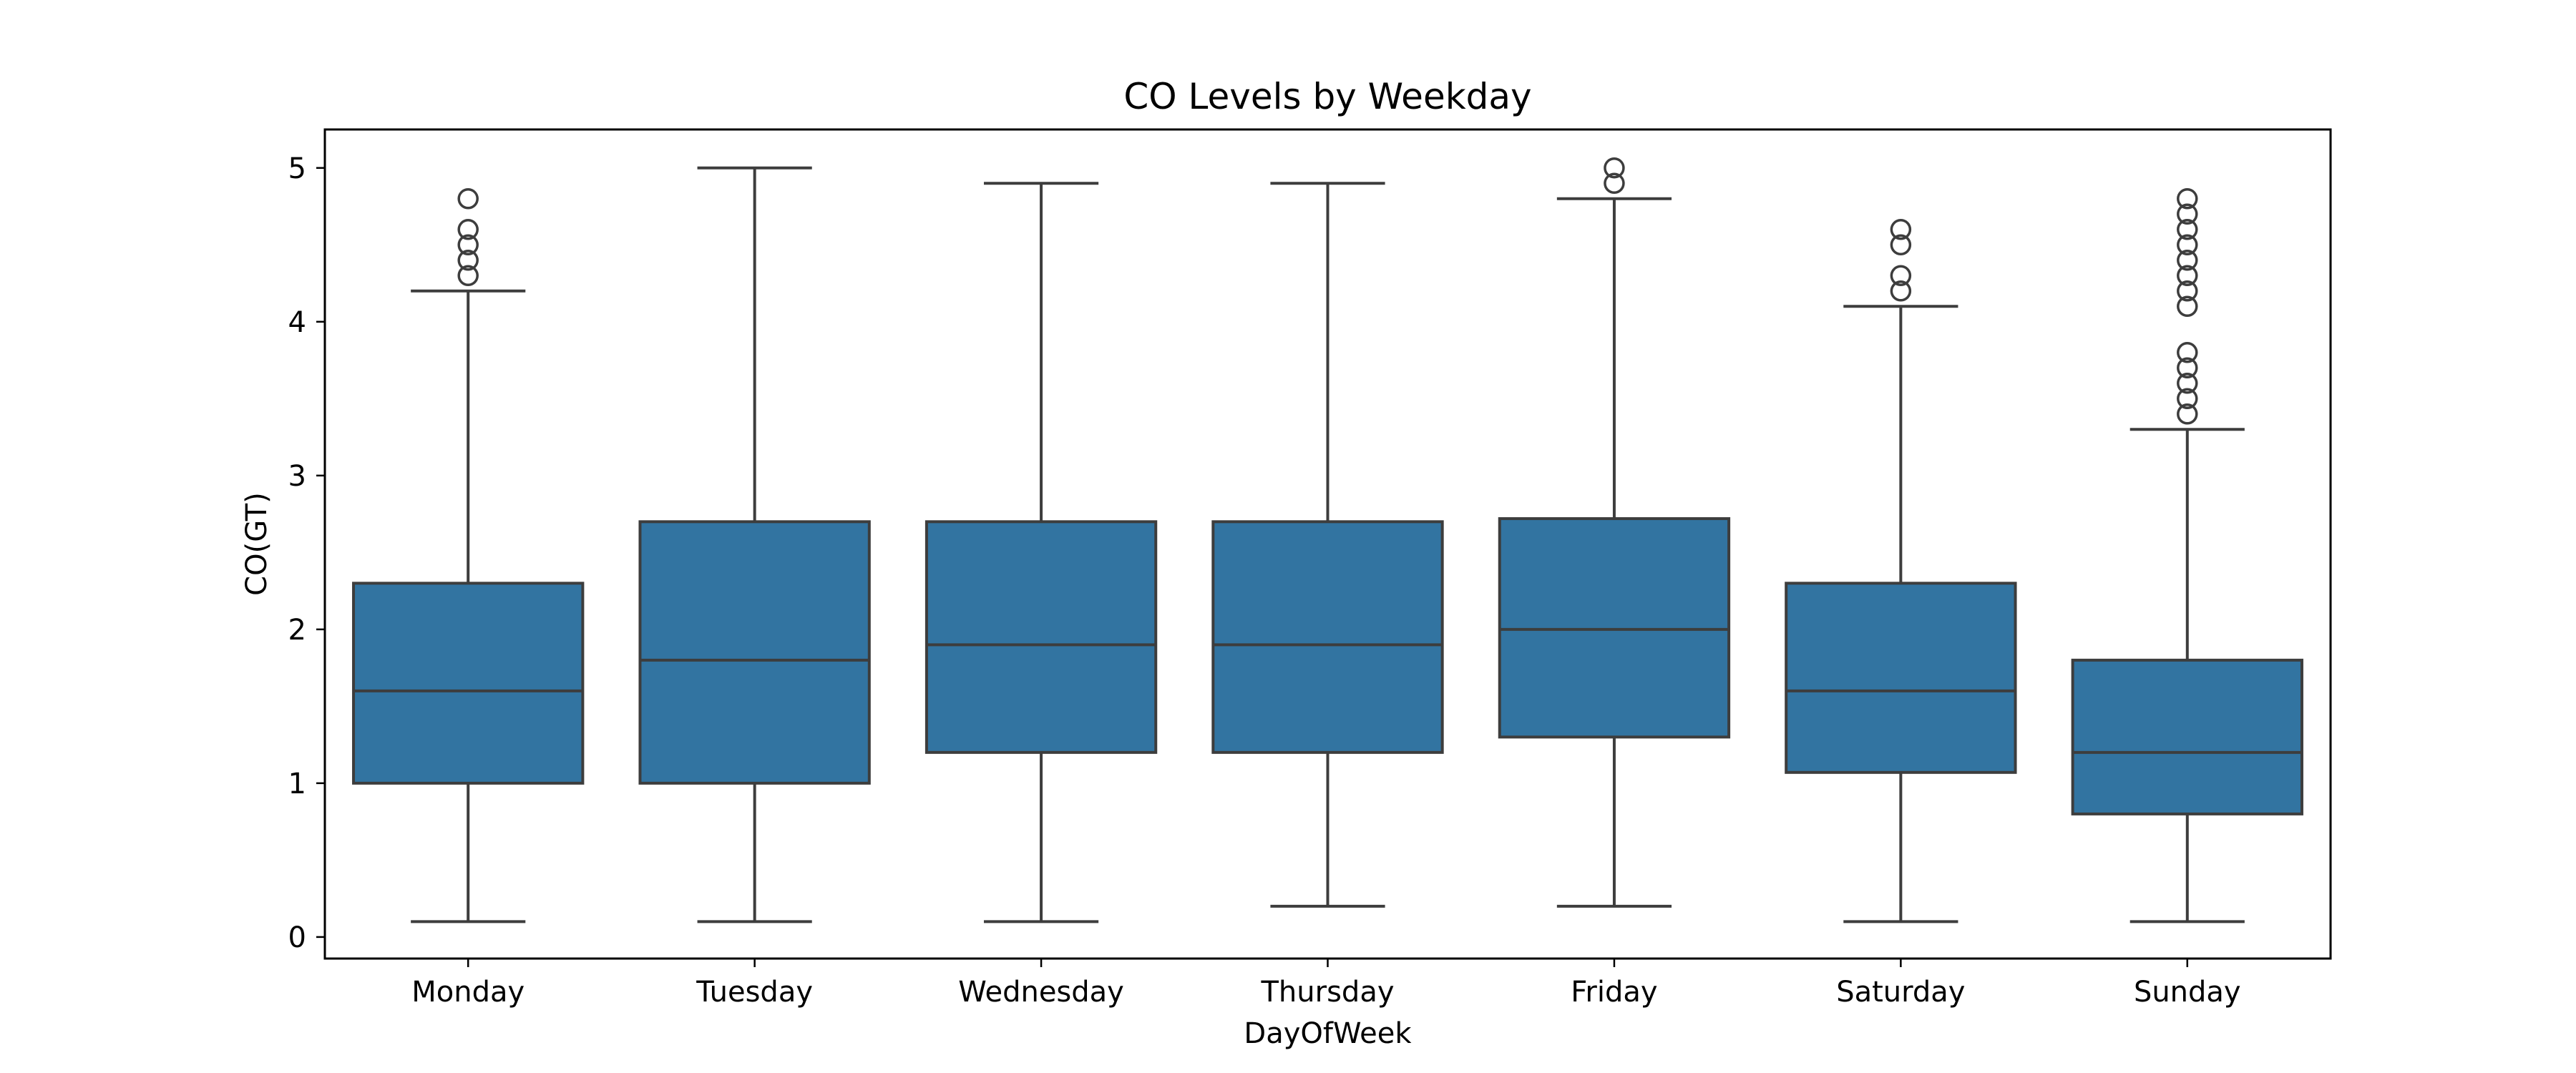 Image resolution: width=2576 pixels, height=1073 pixels. I want to click on x-tick-label: Tuesday, so click(754, 993).